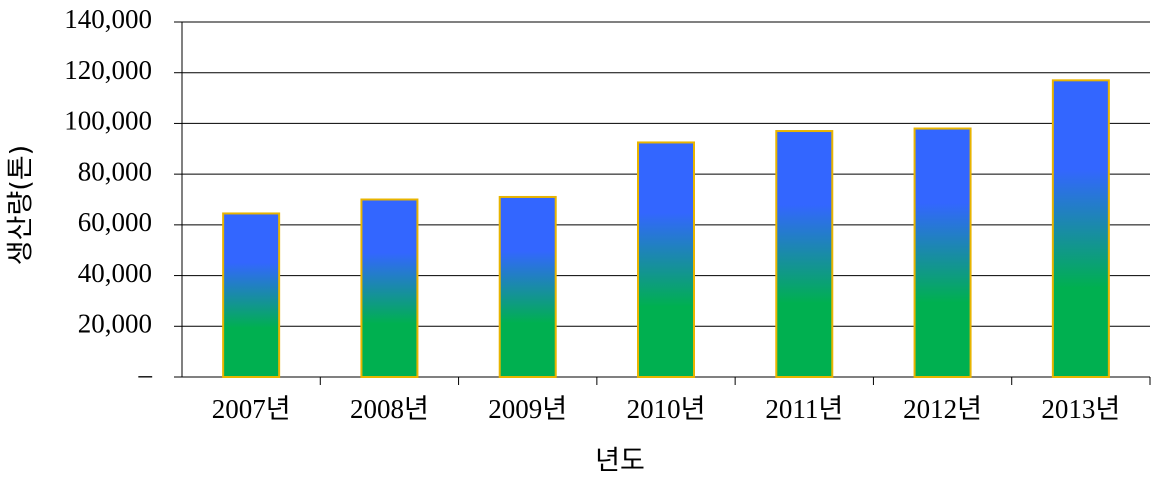  I want to click on x-tick-label: 2011년, so click(804, 409).